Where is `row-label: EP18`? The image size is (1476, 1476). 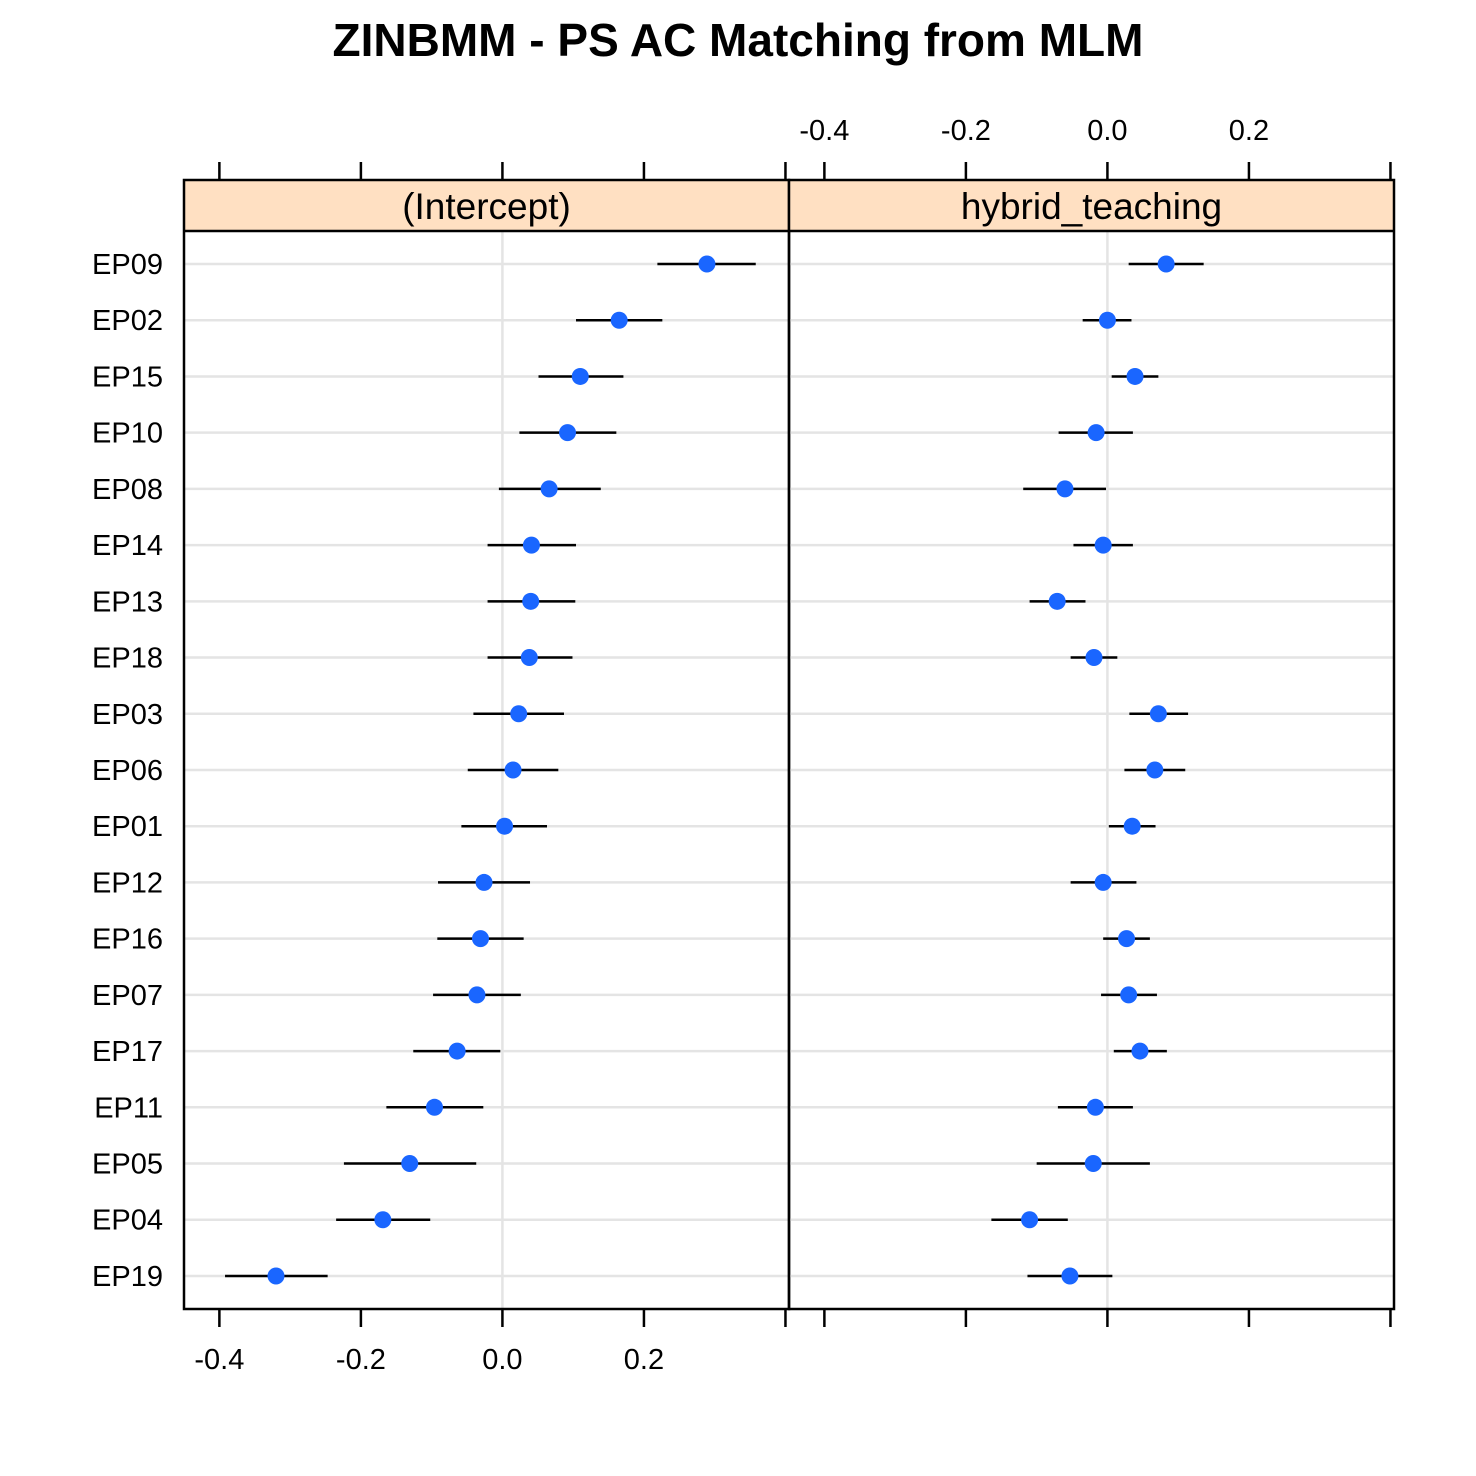
row-label: EP18 is located at coordinates (127, 659).